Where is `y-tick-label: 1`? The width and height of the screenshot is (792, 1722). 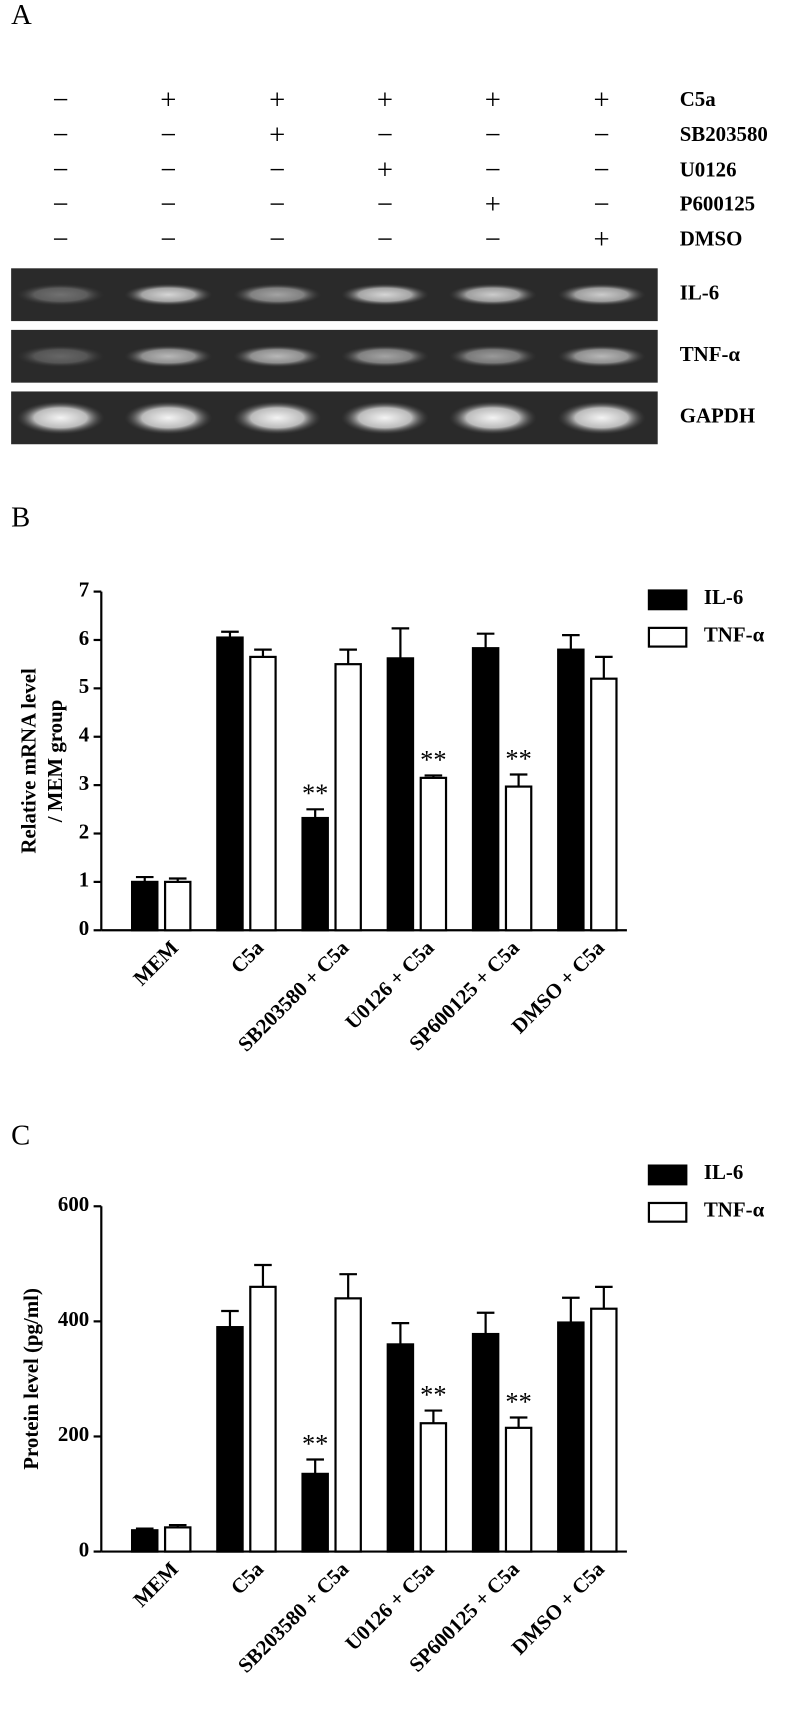
y-tick-label: 1 is located at coordinates (84, 880).